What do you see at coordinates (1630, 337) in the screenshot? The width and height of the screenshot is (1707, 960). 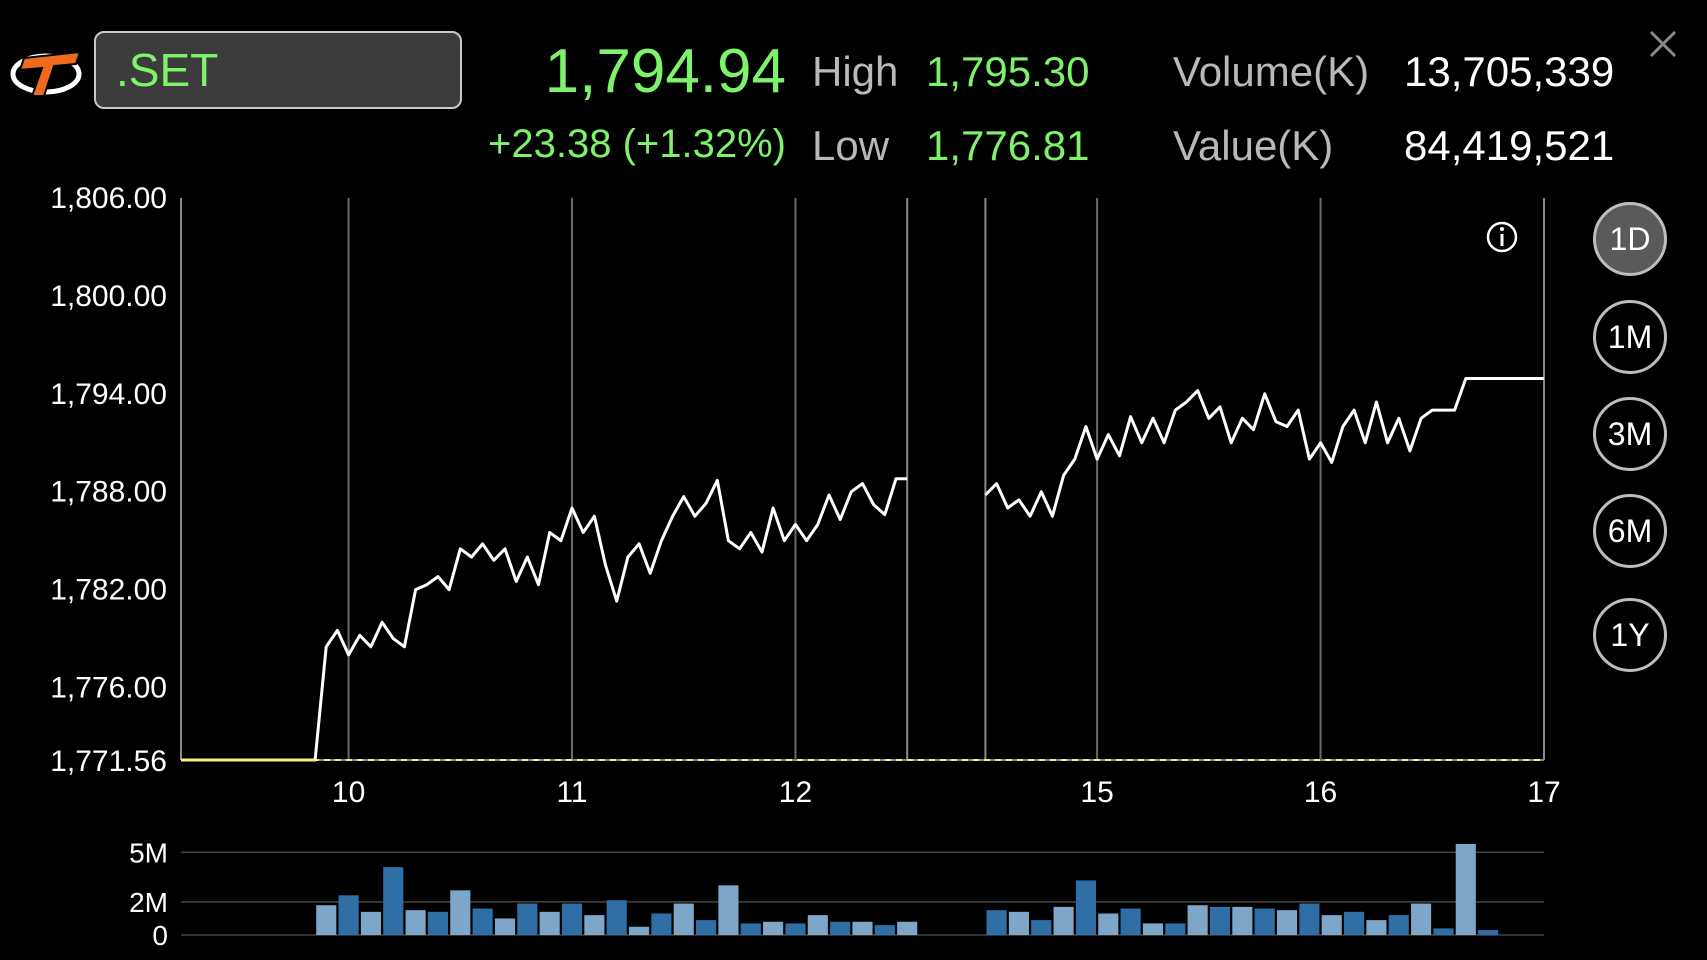 I see `period-1m-button: 1M` at bounding box center [1630, 337].